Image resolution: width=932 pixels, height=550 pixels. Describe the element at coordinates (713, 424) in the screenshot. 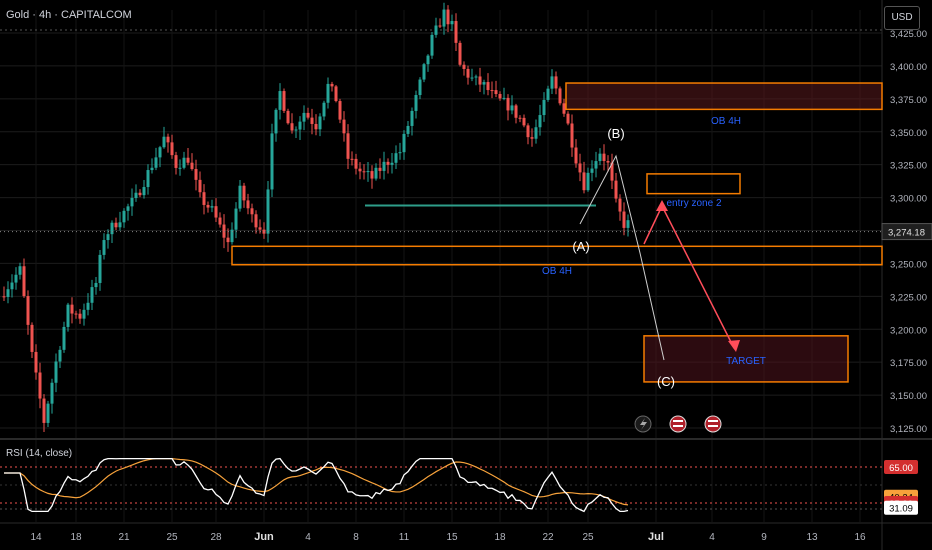

I see `us-flag-icon` at that location.